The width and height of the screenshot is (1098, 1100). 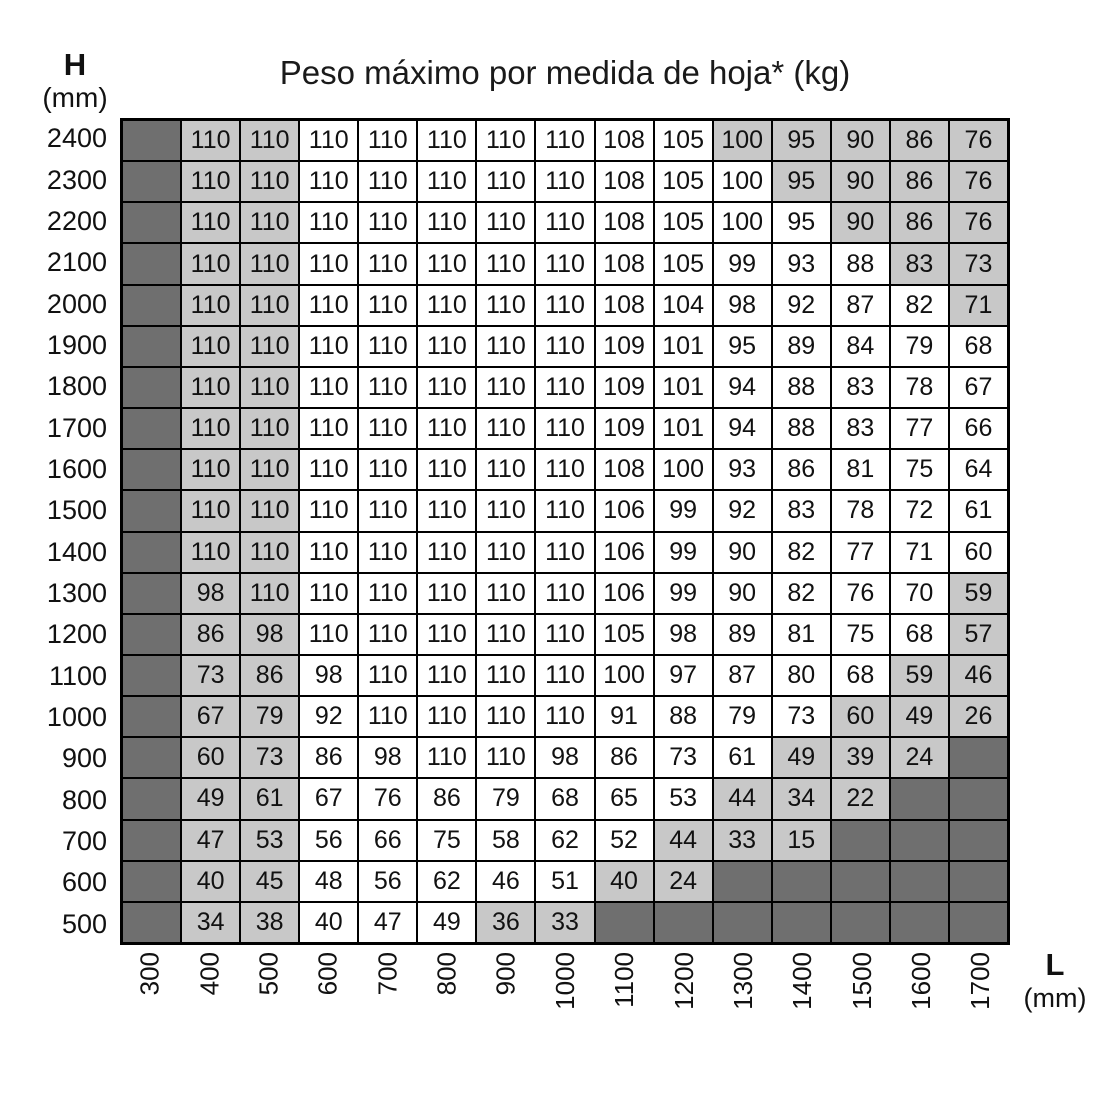 I want to click on table-cell: 91, so click(x=624, y=717).